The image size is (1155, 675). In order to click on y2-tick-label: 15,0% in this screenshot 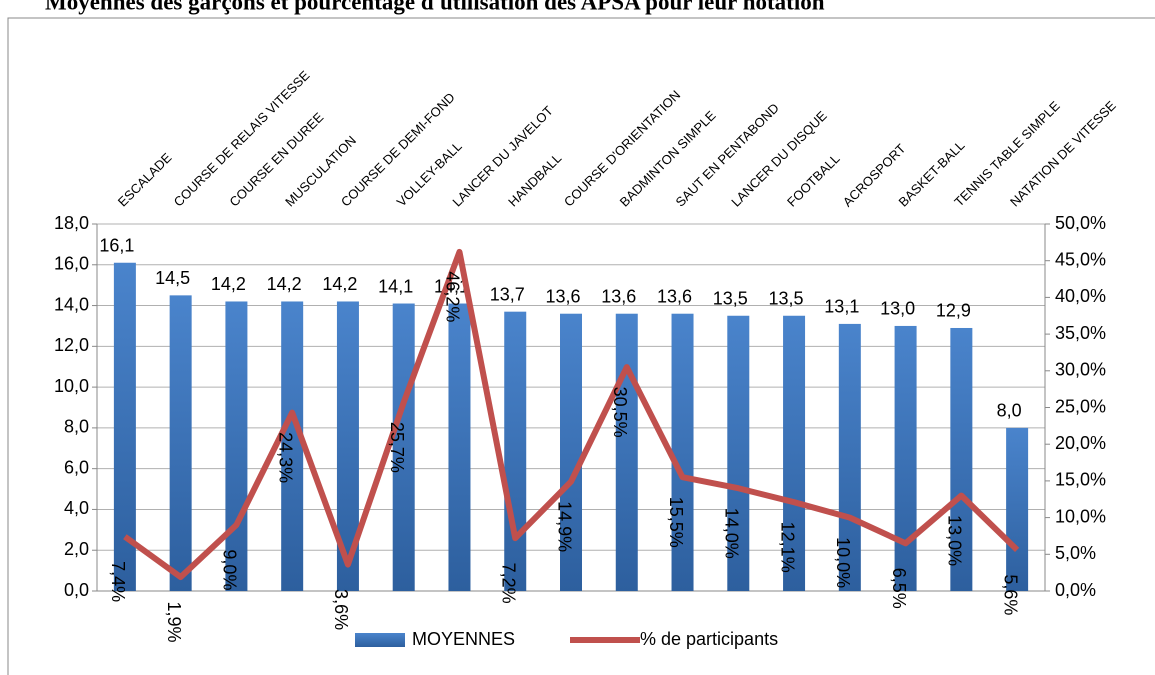, I will do `click(1080, 480)`.